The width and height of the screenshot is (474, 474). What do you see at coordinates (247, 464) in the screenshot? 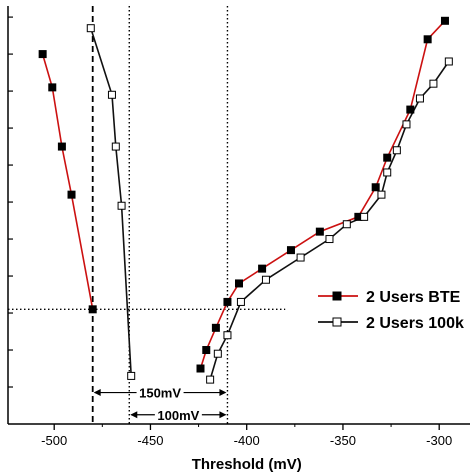
I see `x-axis-title: Threshold (mV)` at bounding box center [247, 464].